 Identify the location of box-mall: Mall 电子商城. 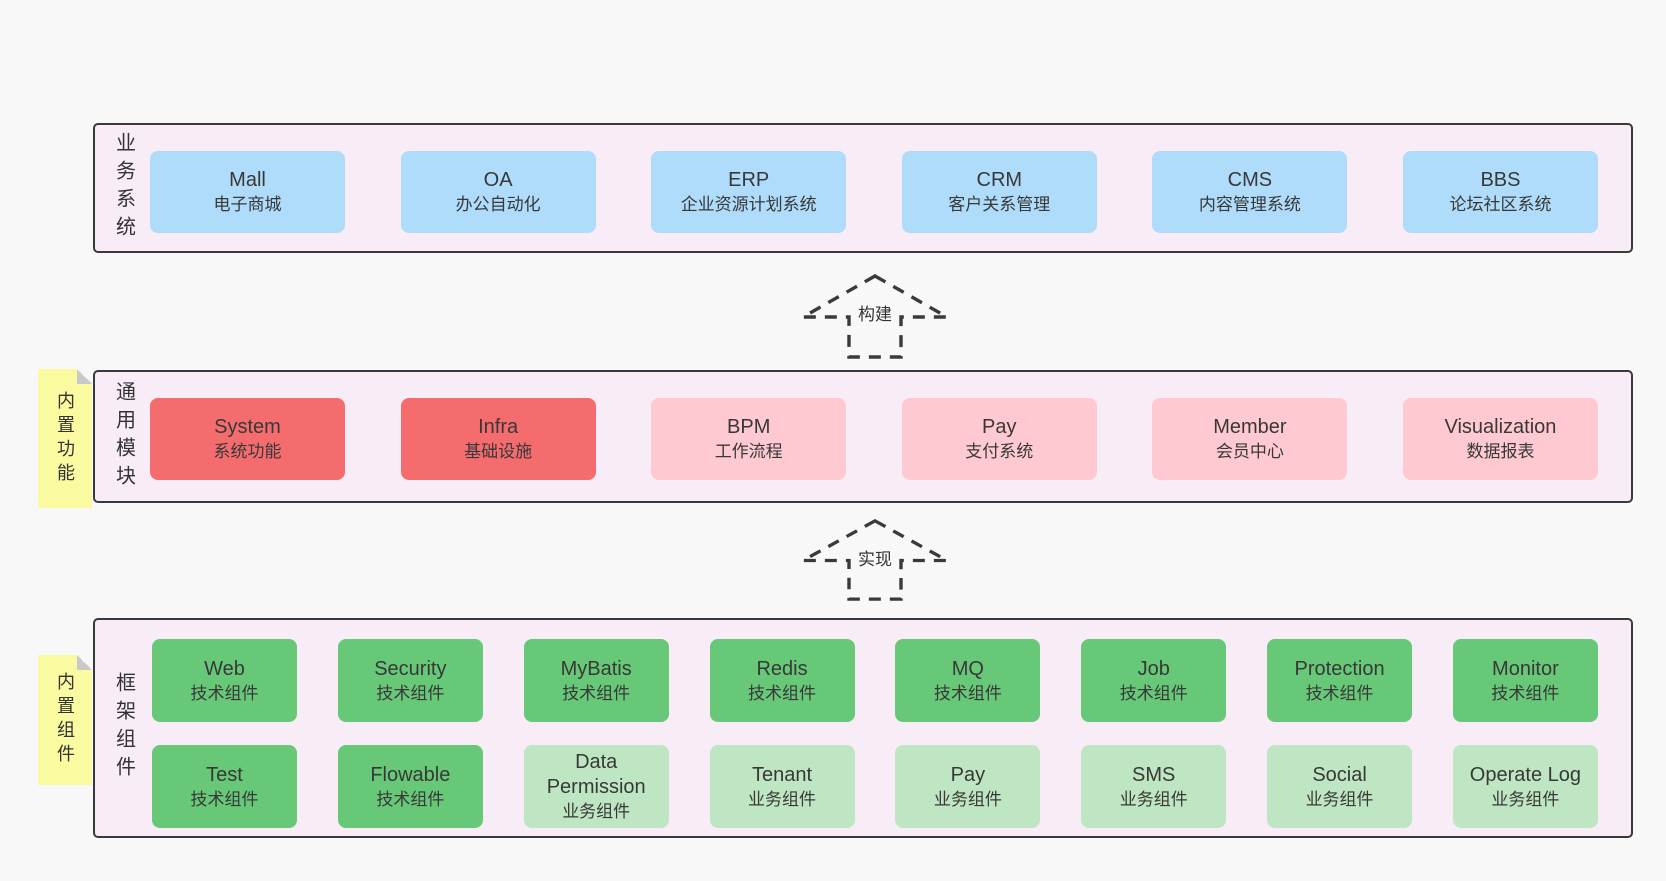
(247, 192).